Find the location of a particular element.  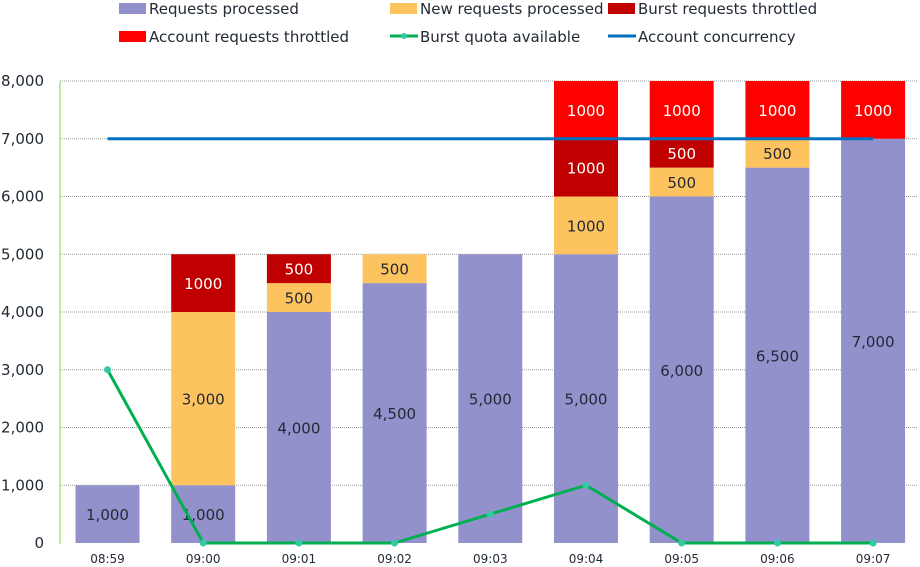

y-tick-label: 1,000 is located at coordinates (22, 485).